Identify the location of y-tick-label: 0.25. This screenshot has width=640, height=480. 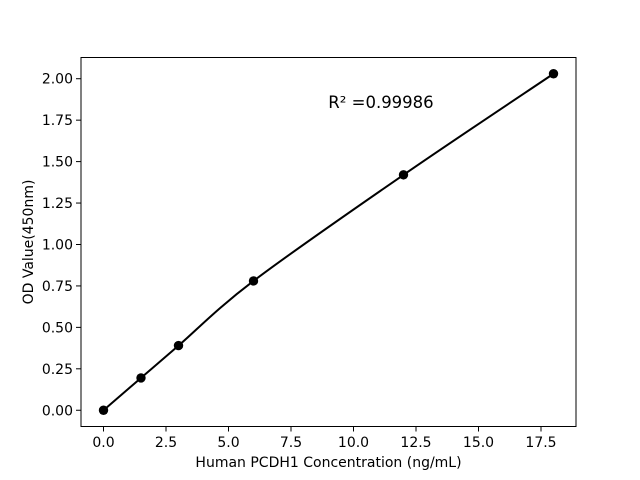
(57, 370).